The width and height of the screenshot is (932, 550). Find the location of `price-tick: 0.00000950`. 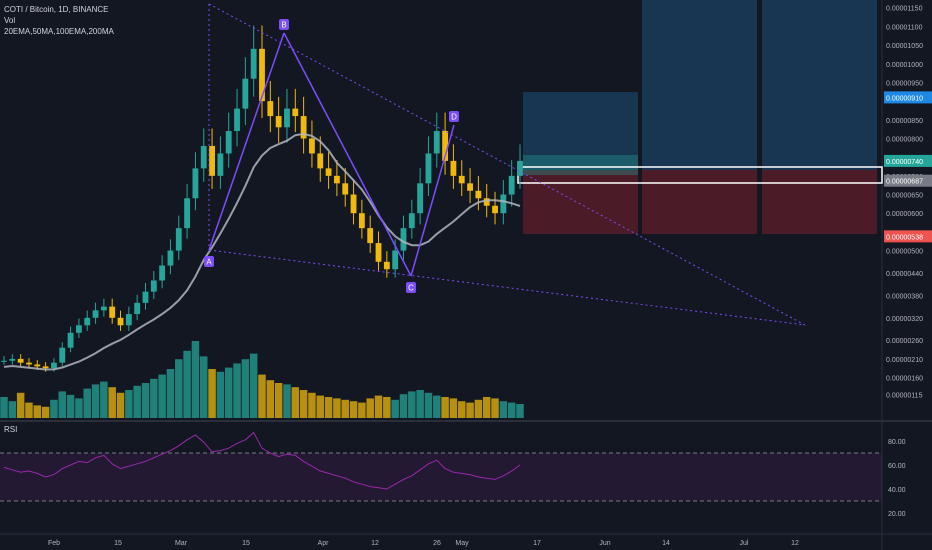

price-tick: 0.00000950 is located at coordinates (904, 83).